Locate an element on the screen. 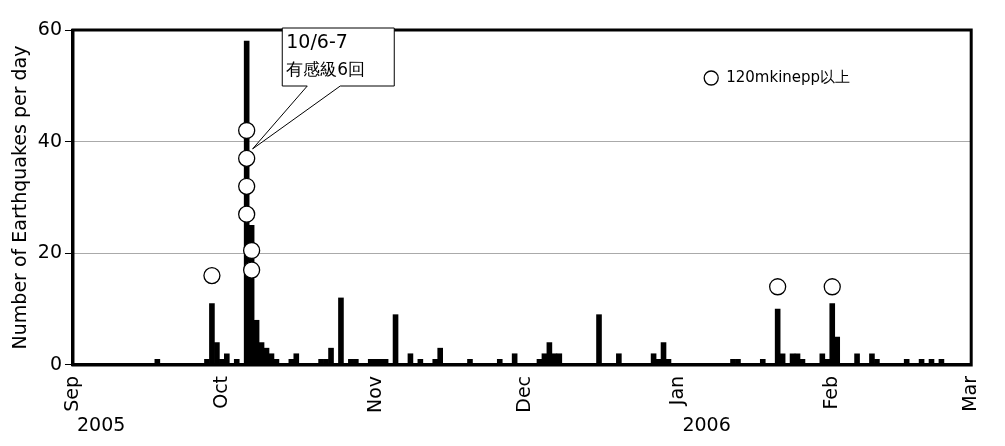  annotation: 10/6-7 有感級6回 is located at coordinates (326, 54).